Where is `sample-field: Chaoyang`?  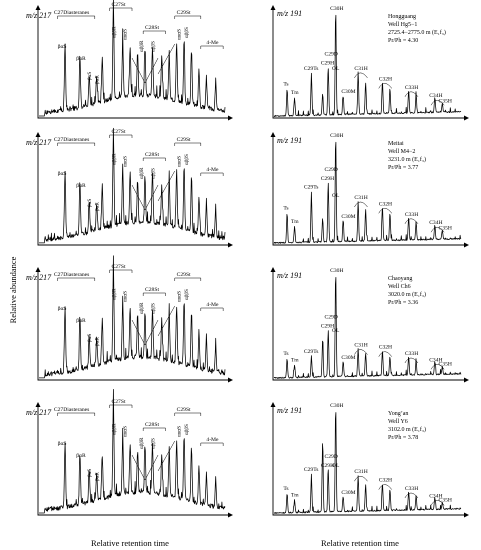
sample-field: Chaoyang is located at coordinates (400, 279).